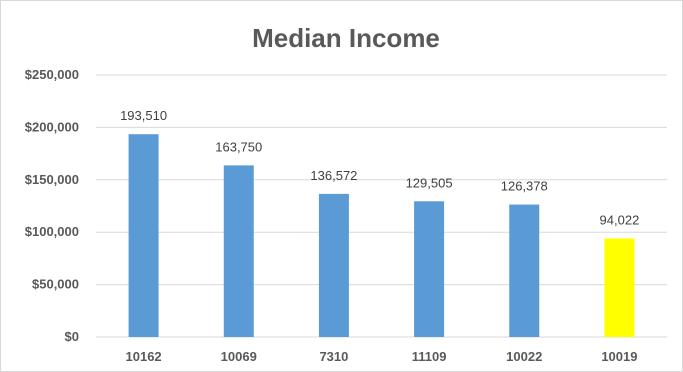  I want to click on y-tick-label: $50,000, so click(55, 284).